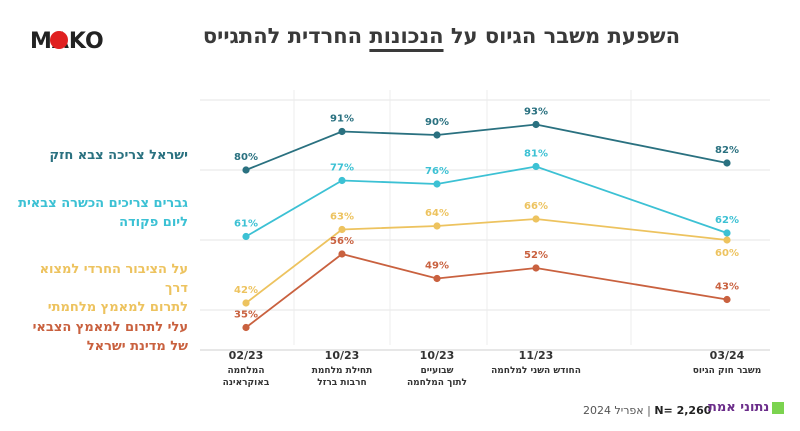 This screenshot has width=800, height=431. Describe the element at coordinates (746, 407) in the screenshot. I see `source-brand: נתוני אמת` at that location.